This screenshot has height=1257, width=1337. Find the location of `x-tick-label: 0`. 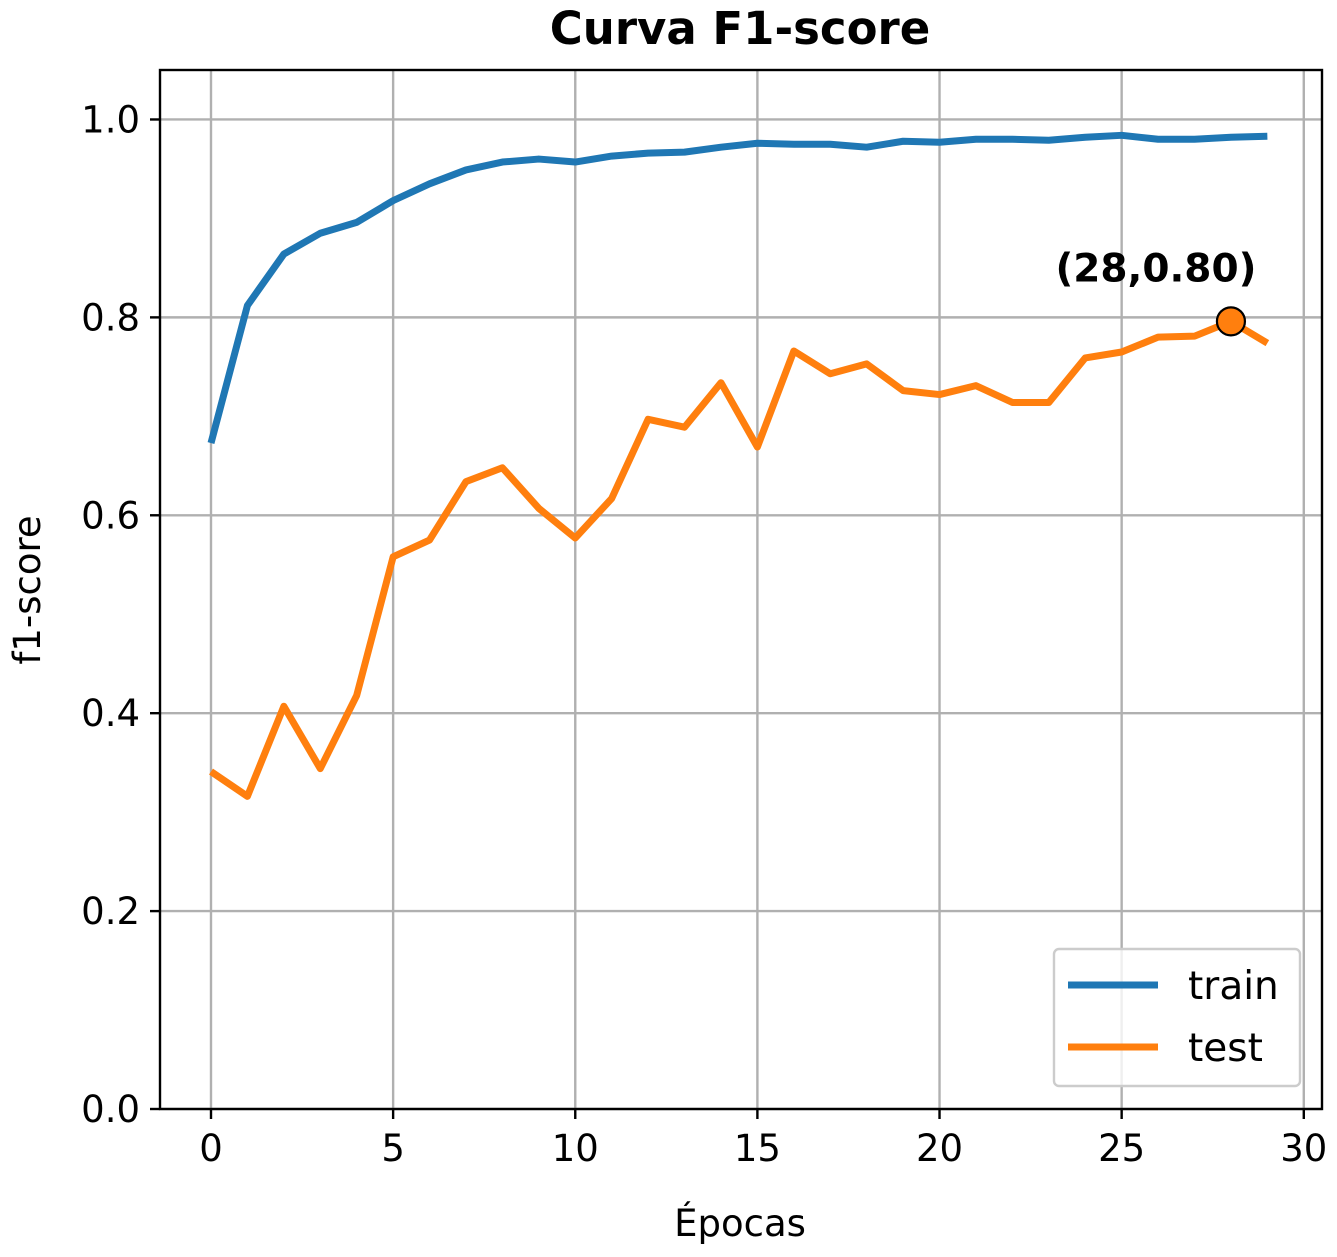

x-tick-label: 0 is located at coordinates (211, 1148).